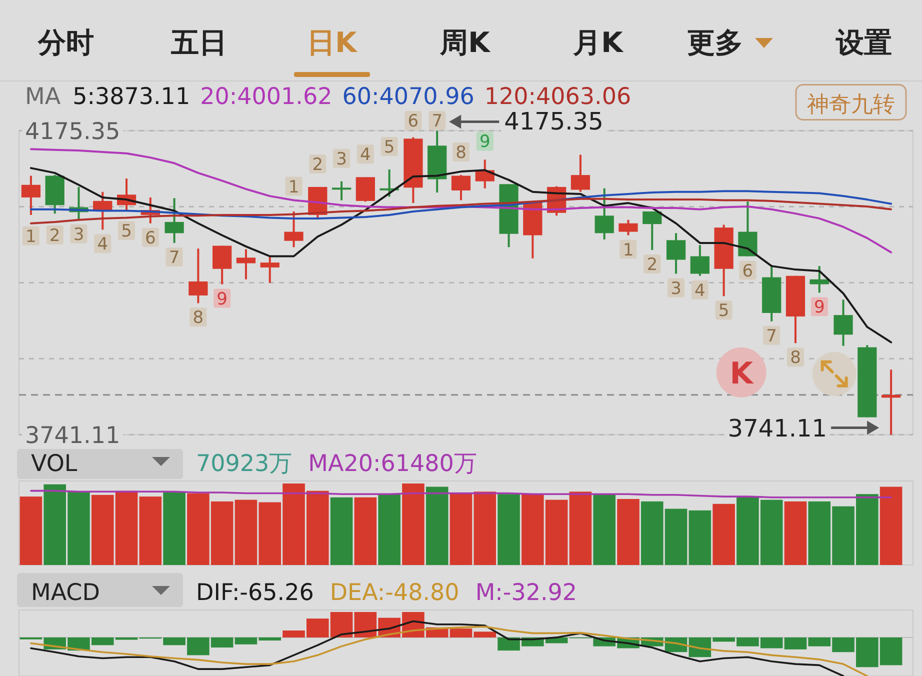 This screenshot has height=676, width=922. Describe the element at coordinates (395, 593) in the screenshot. I see `series-label: DEA:-48.80` at that location.